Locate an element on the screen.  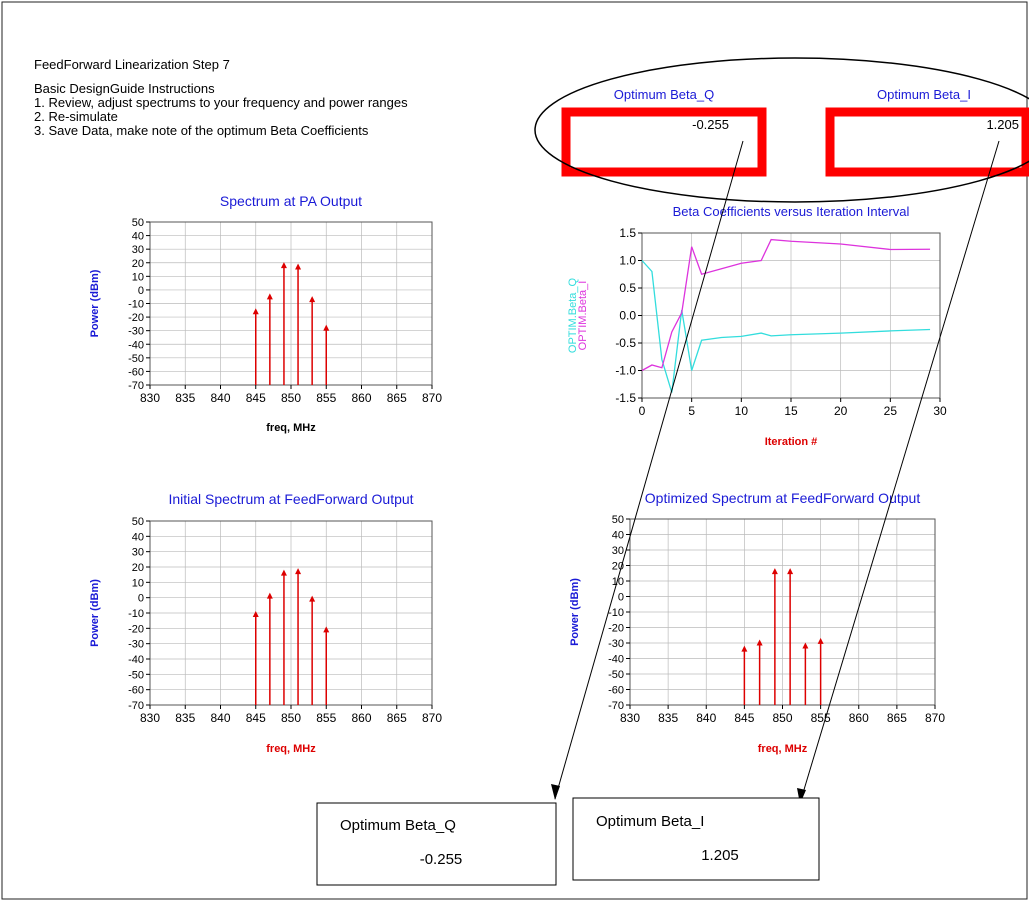
step-title: FeedForward Linearization Step 7 is located at coordinates (132, 64).